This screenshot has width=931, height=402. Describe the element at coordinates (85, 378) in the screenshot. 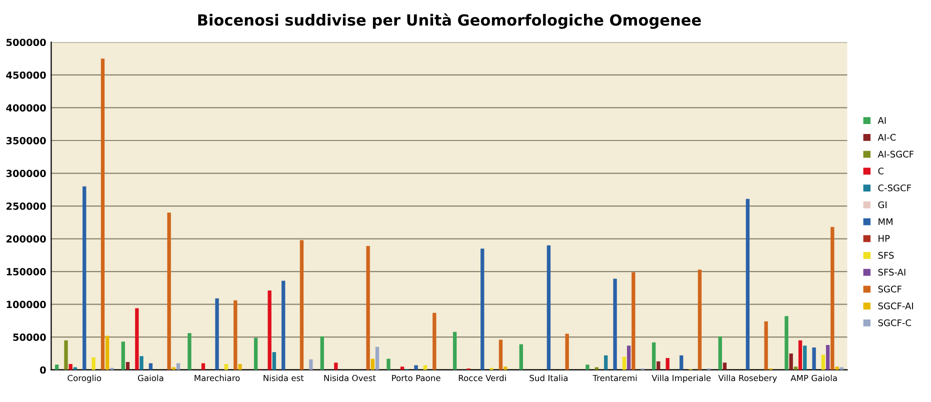

I see `x-tick-label: Coroglio` at that location.